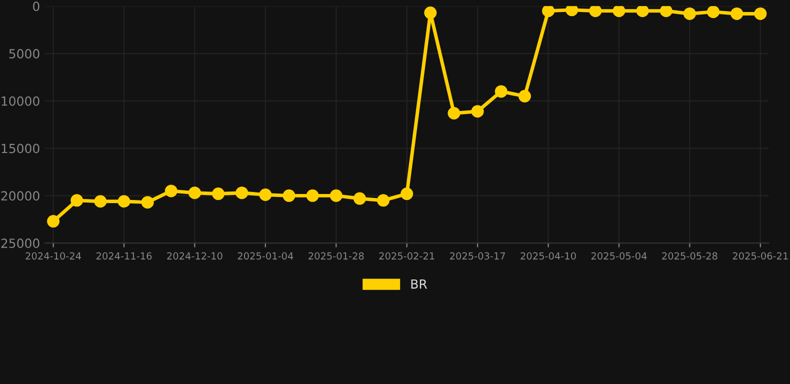 The width and height of the screenshot is (790, 384). What do you see at coordinates (760, 256) in the screenshot?
I see `x-tick-label: 2025-06-21` at bounding box center [760, 256].